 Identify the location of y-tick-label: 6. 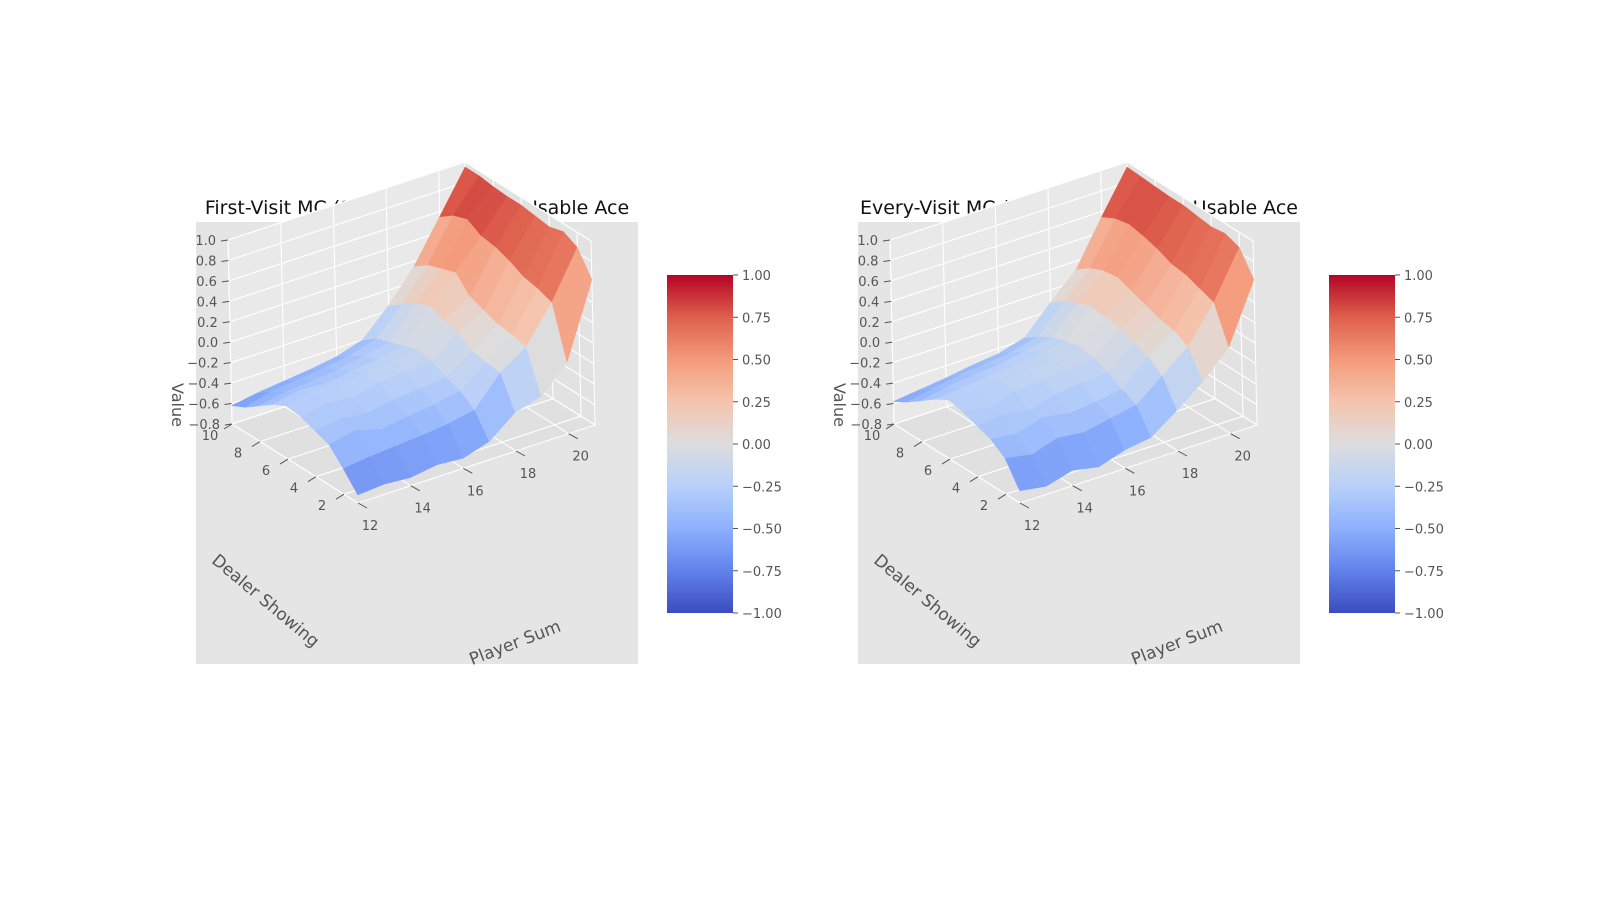
(928, 471).